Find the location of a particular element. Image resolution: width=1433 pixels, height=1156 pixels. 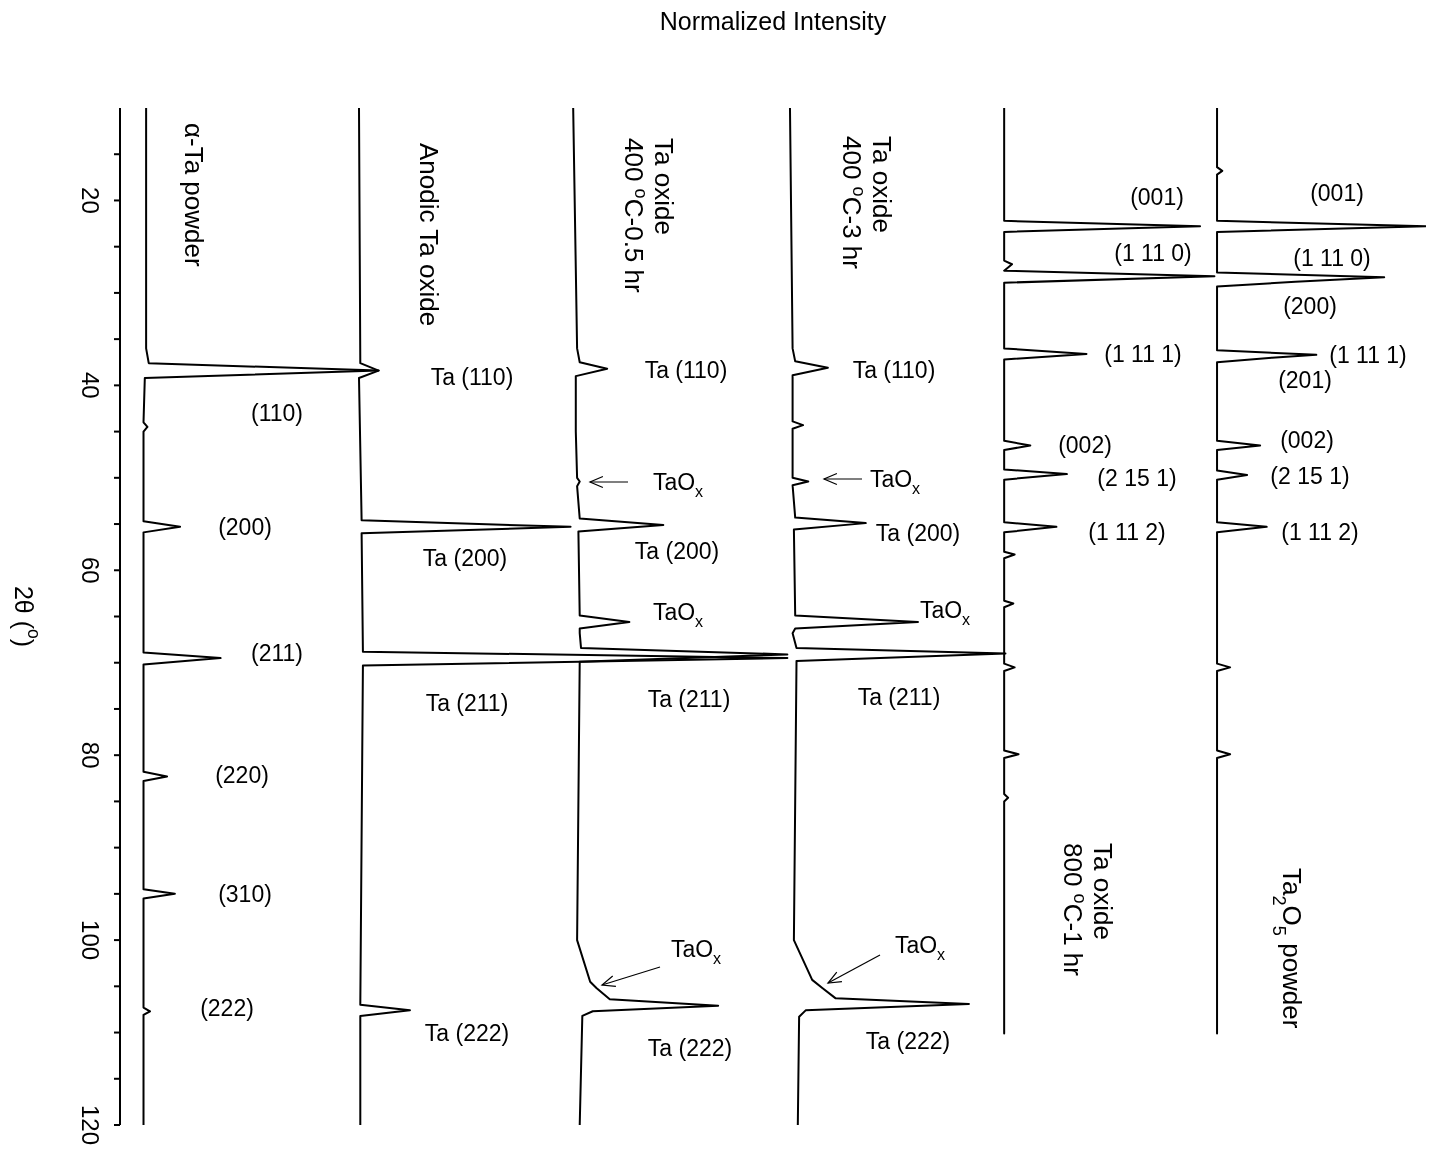

y-tick-label: 60 is located at coordinates (90, 570).